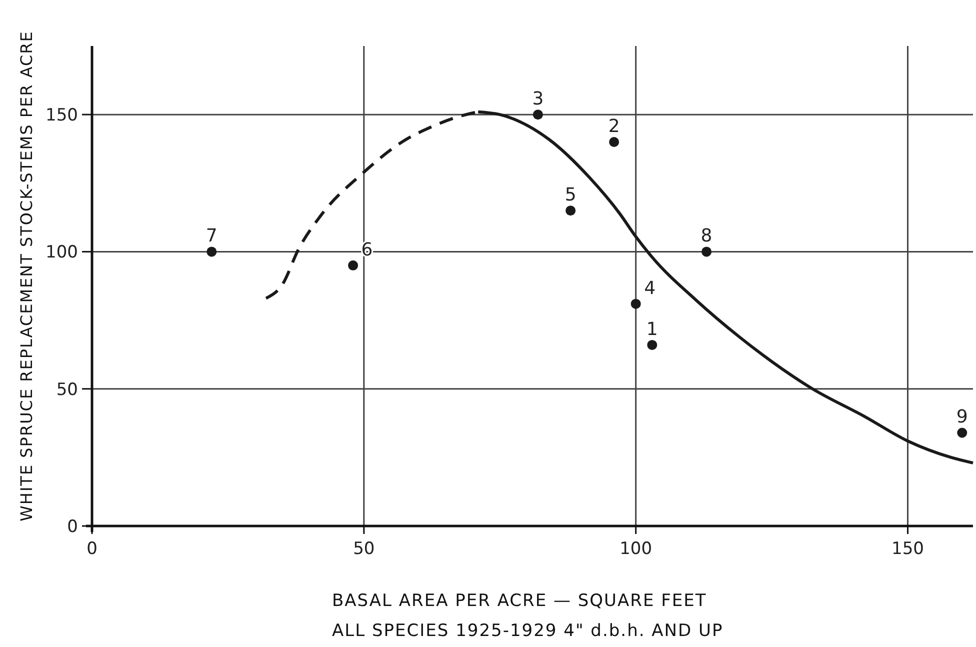 This screenshot has width=976, height=647. What do you see at coordinates (652, 329) in the screenshot?
I see `annotation: 1` at bounding box center [652, 329].